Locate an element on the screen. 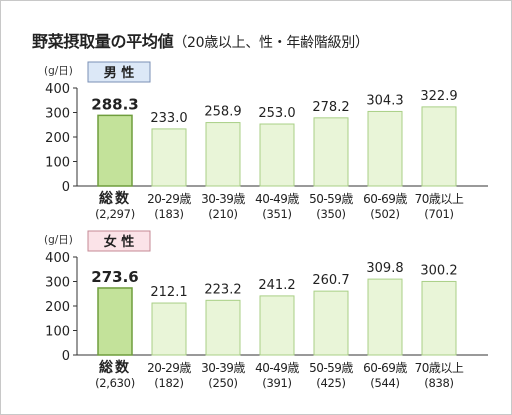  data-label-female-3: 241.2 is located at coordinates (276, 285).